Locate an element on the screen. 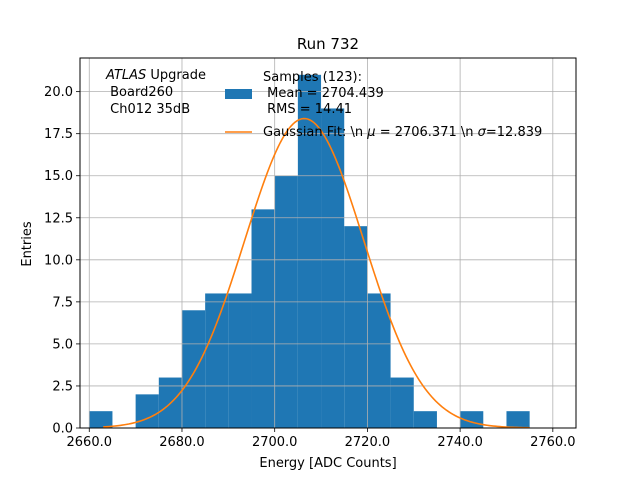 The width and height of the screenshot is (640, 480). legend-hist-line-2: Mean = 2704.439 is located at coordinates (323, 93).